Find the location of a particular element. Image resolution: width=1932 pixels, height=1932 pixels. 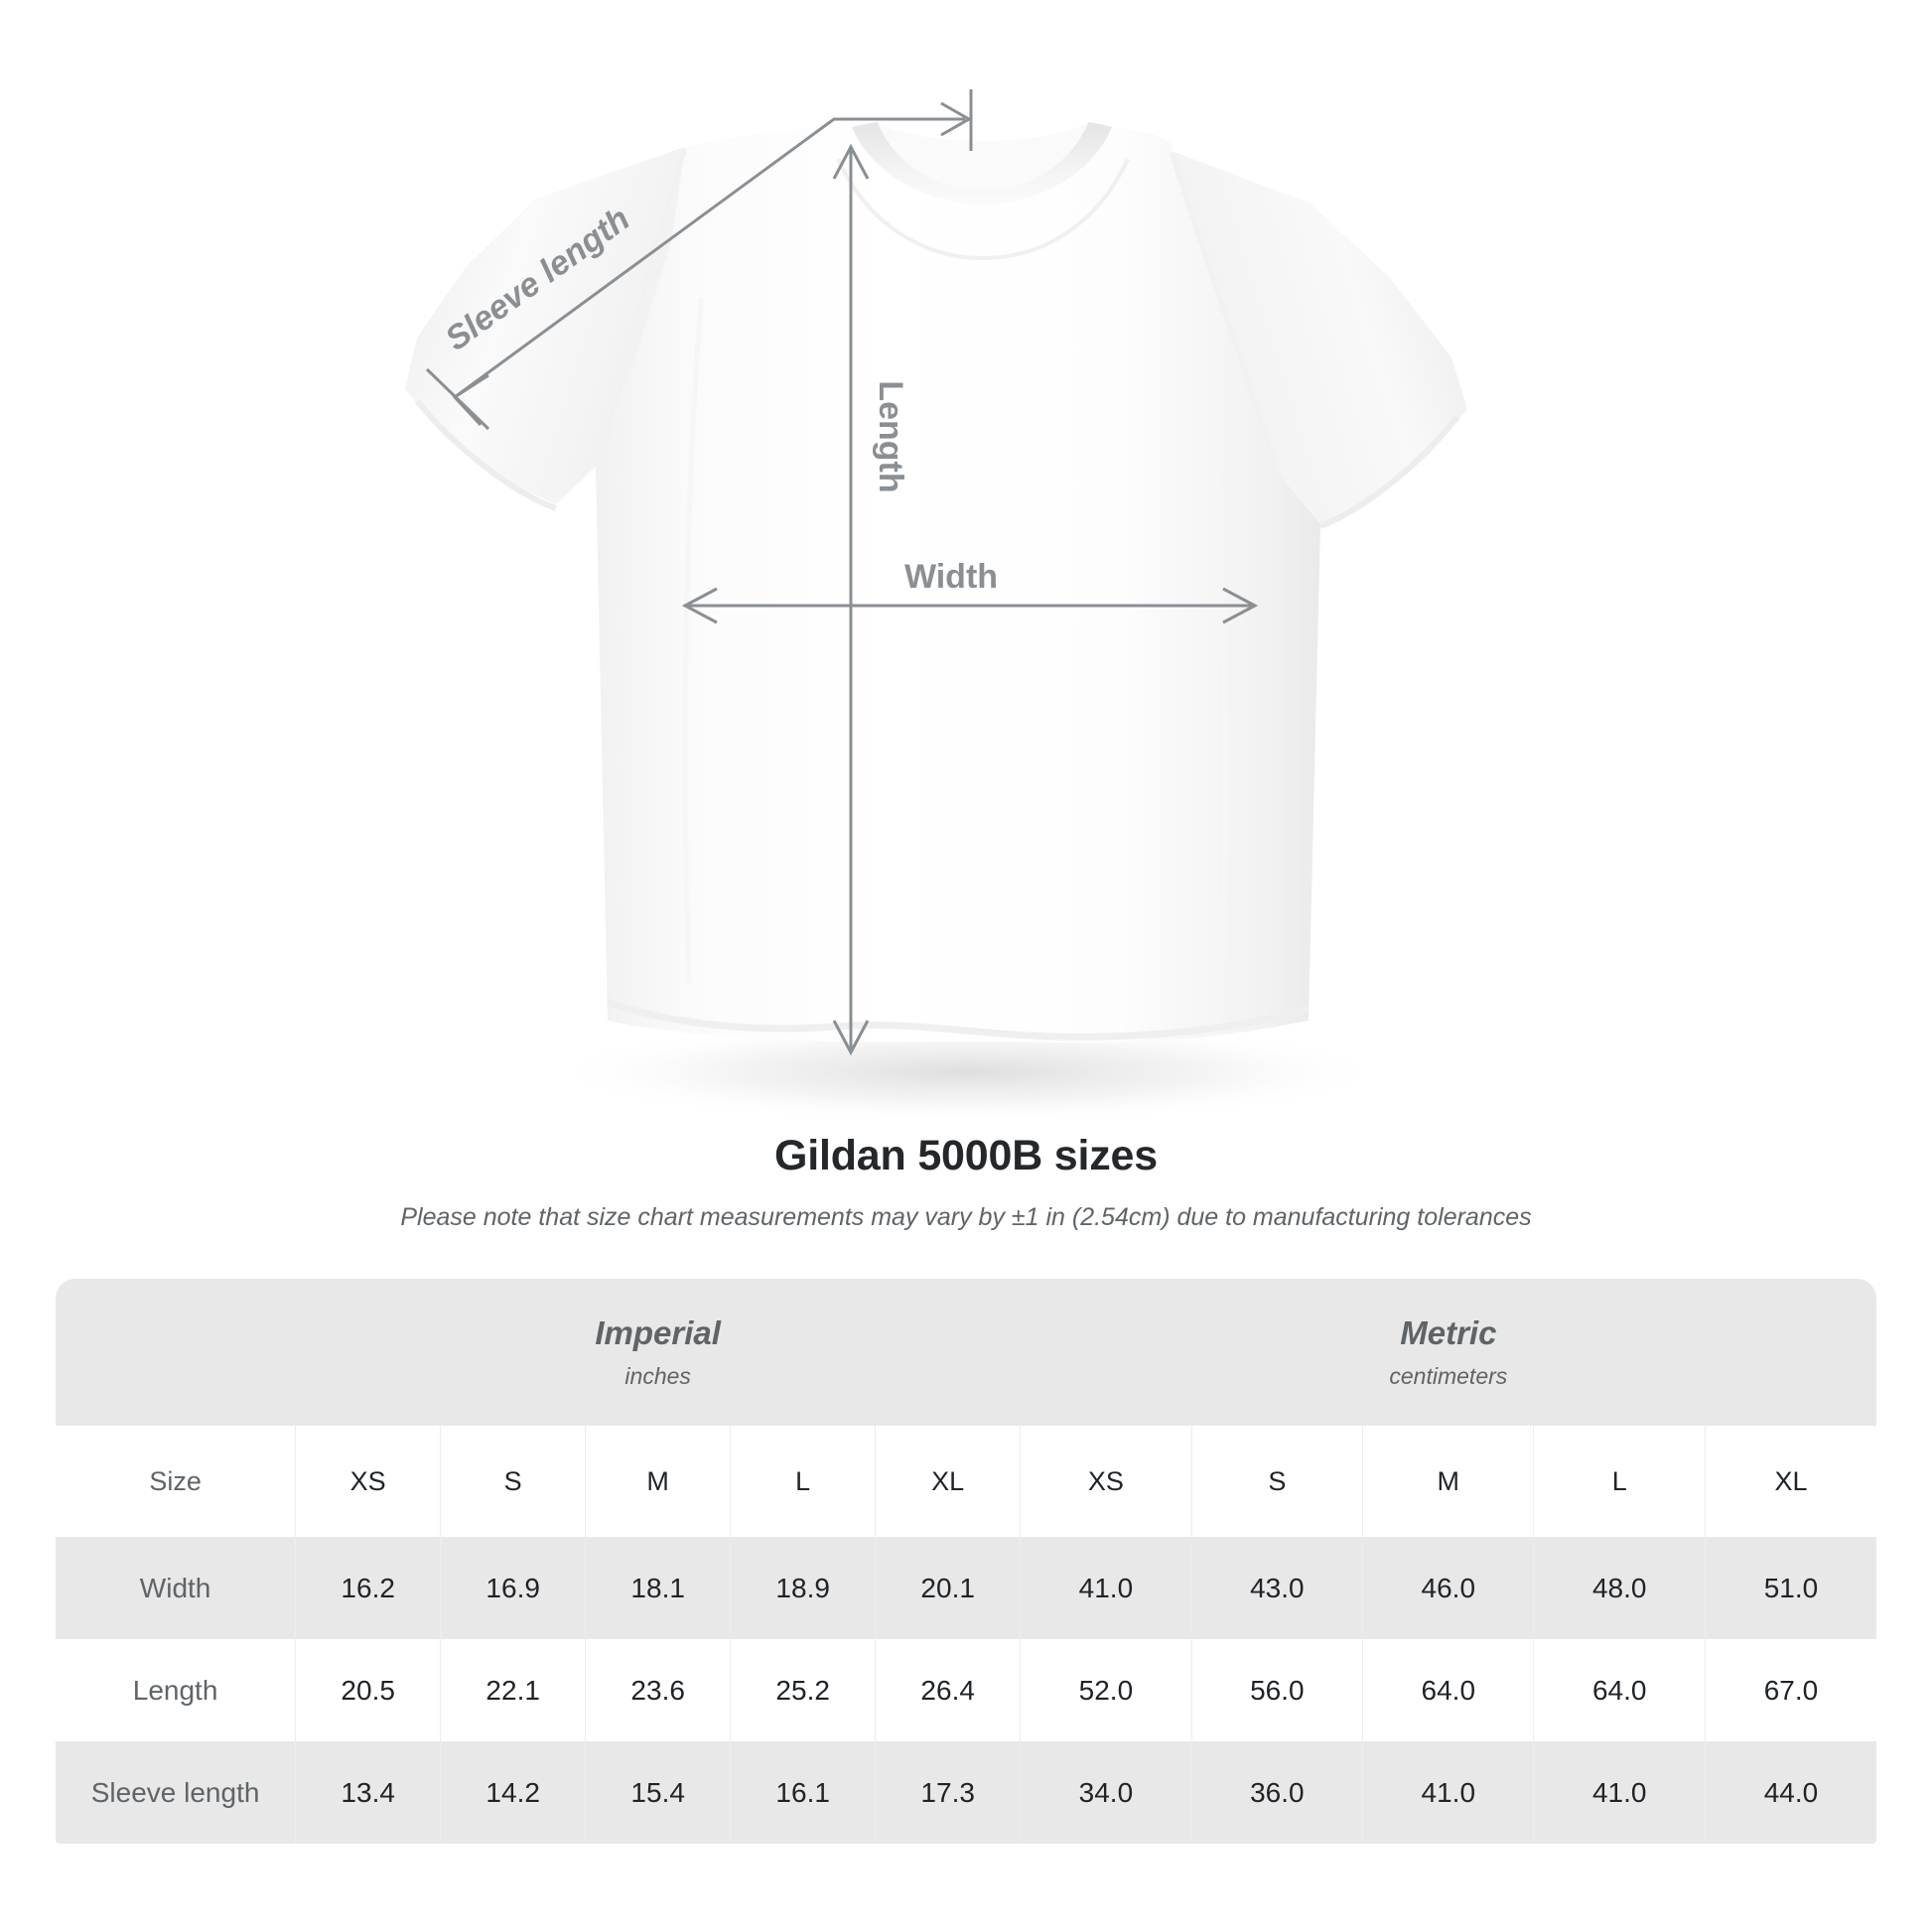

fabric-fold-right is located at coordinates (1216, 646).